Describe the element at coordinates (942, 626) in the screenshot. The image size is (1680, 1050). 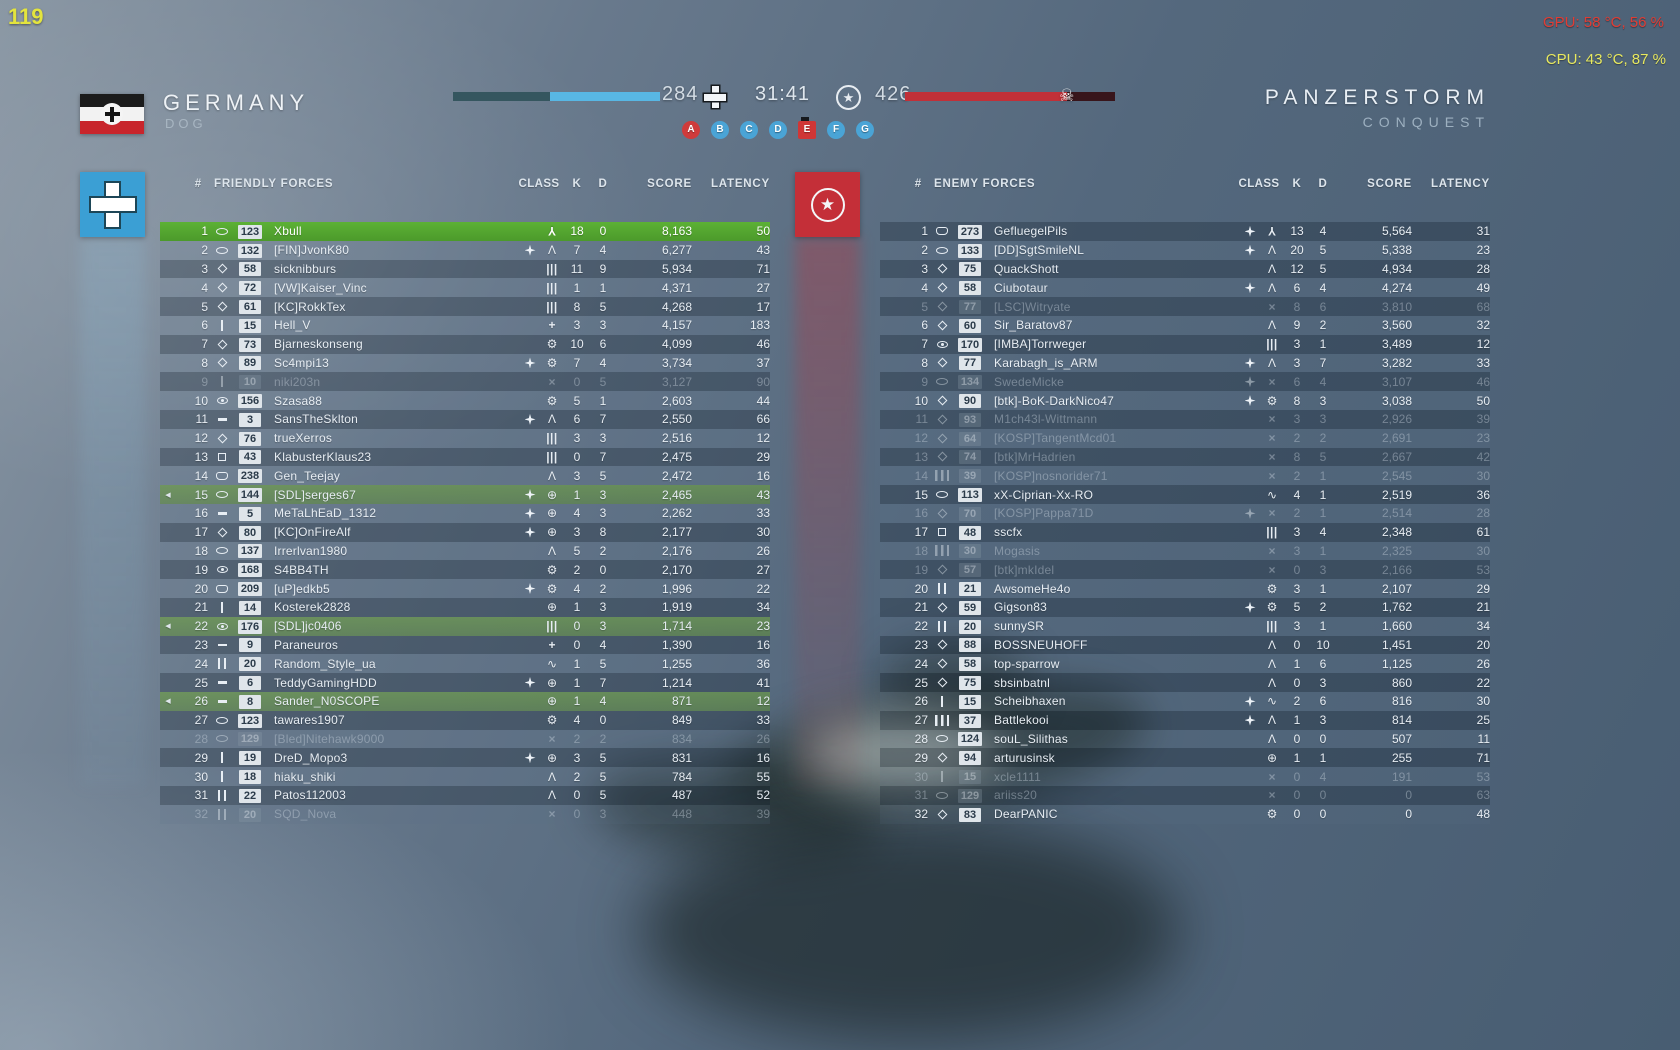
I see `bar2-rank-icon` at that location.